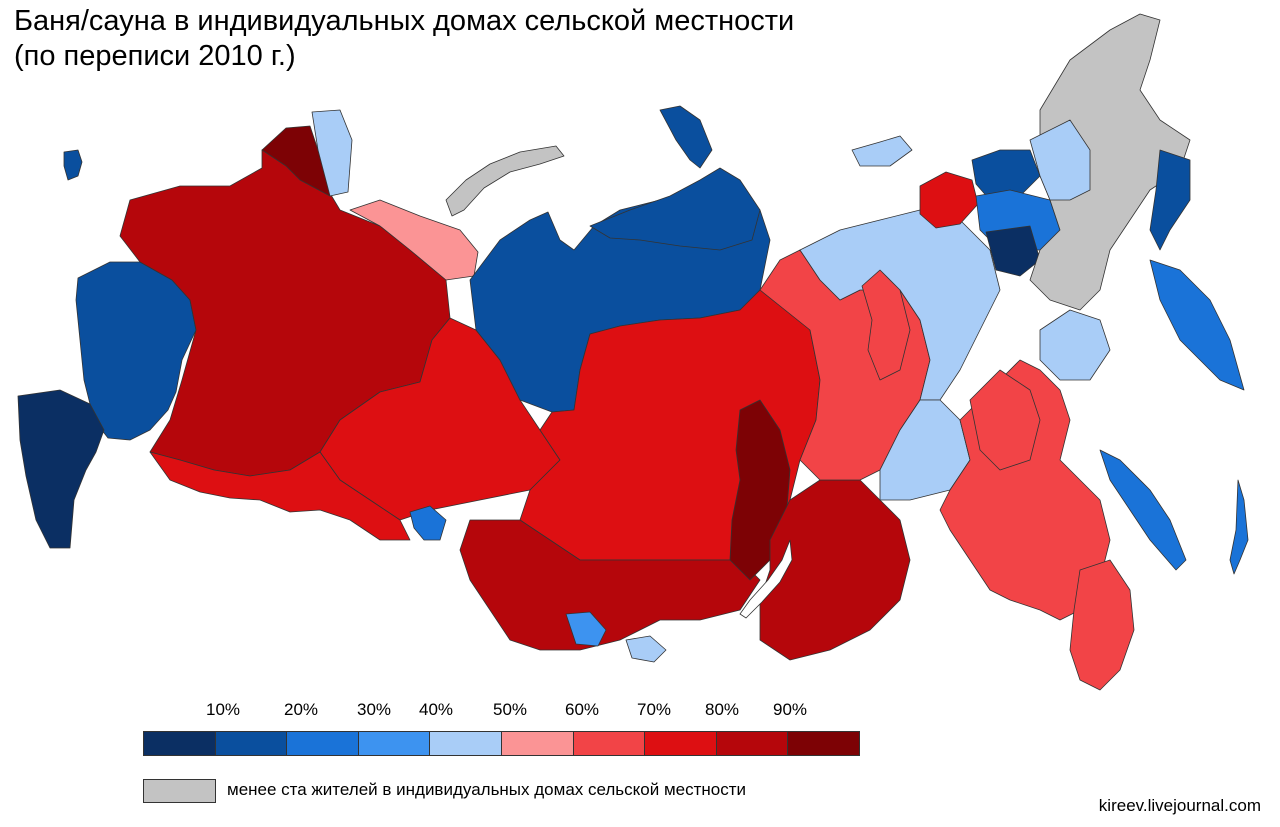 This screenshot has height=827, width=1280. Describe the element at coordinates (436, 709) in the screenshot. I see `legend-tick-40: 40%` at that location.